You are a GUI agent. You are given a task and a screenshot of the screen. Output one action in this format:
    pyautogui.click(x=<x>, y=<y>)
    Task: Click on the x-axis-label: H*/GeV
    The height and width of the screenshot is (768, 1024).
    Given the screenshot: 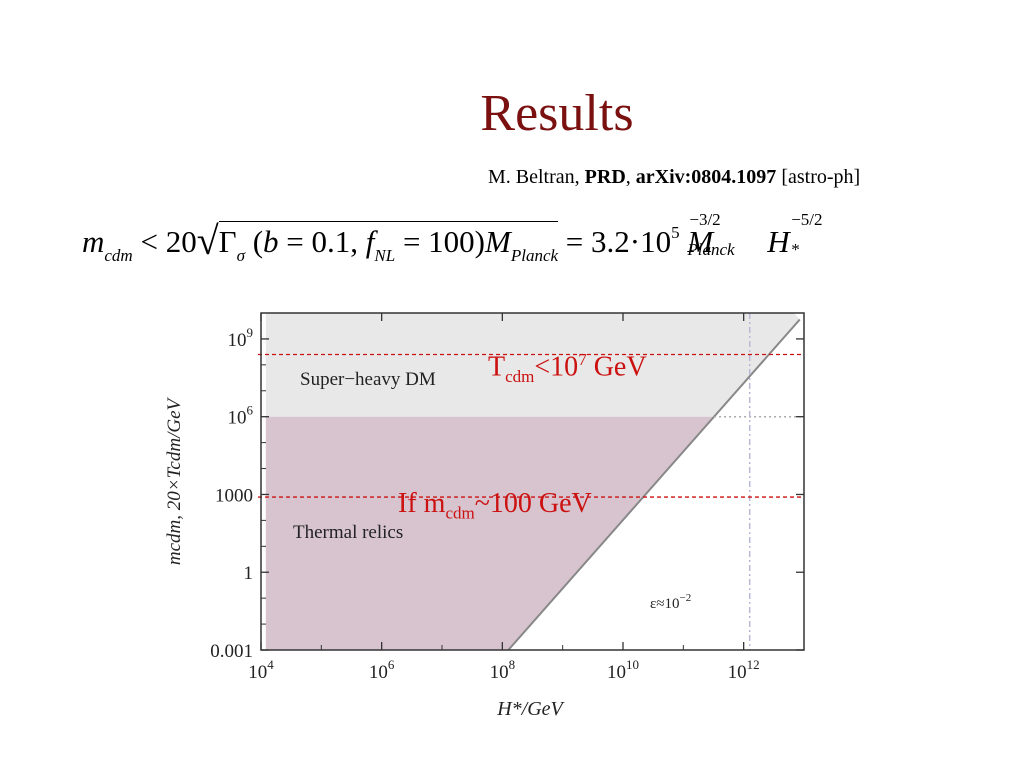 What is the action you would take?
    pyautogui.click(x=530, y=709)
    